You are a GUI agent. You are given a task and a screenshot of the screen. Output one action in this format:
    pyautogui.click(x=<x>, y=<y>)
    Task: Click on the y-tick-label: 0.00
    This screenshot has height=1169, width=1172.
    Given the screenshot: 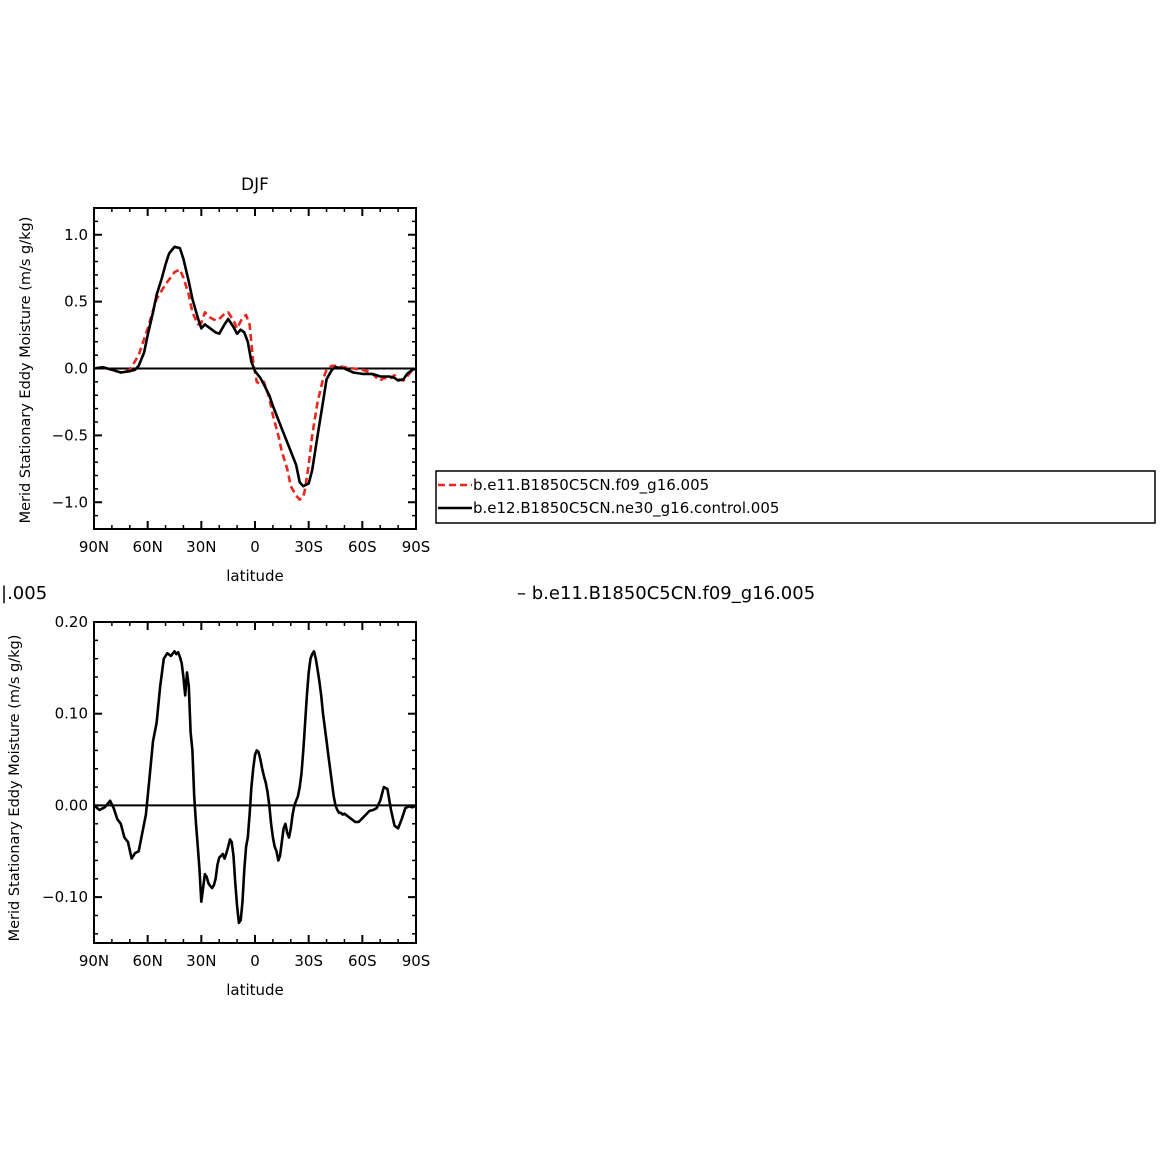 What is the action you would take?
    pyautogui.click(x=71, y=805)
    